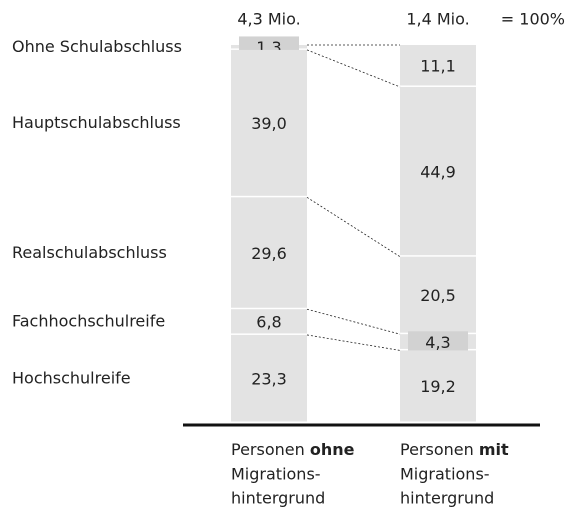 Image resolution: width=571 pixels, height=513 pixels. What do you see at coordinates (437, 19) in the screenshot?
I see `total-label: 1,4 Mio.` at bounding box center [437, 19].